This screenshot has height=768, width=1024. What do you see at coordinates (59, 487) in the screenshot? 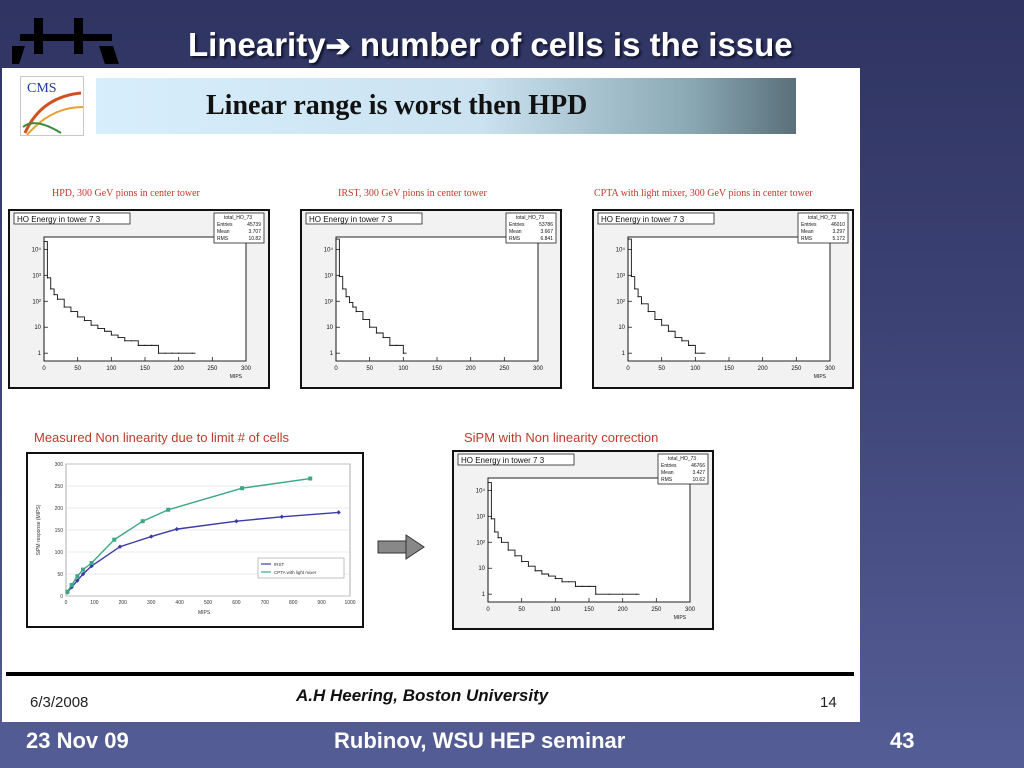
I see `y-tick-label: 250` at bounding box center [59, 487].